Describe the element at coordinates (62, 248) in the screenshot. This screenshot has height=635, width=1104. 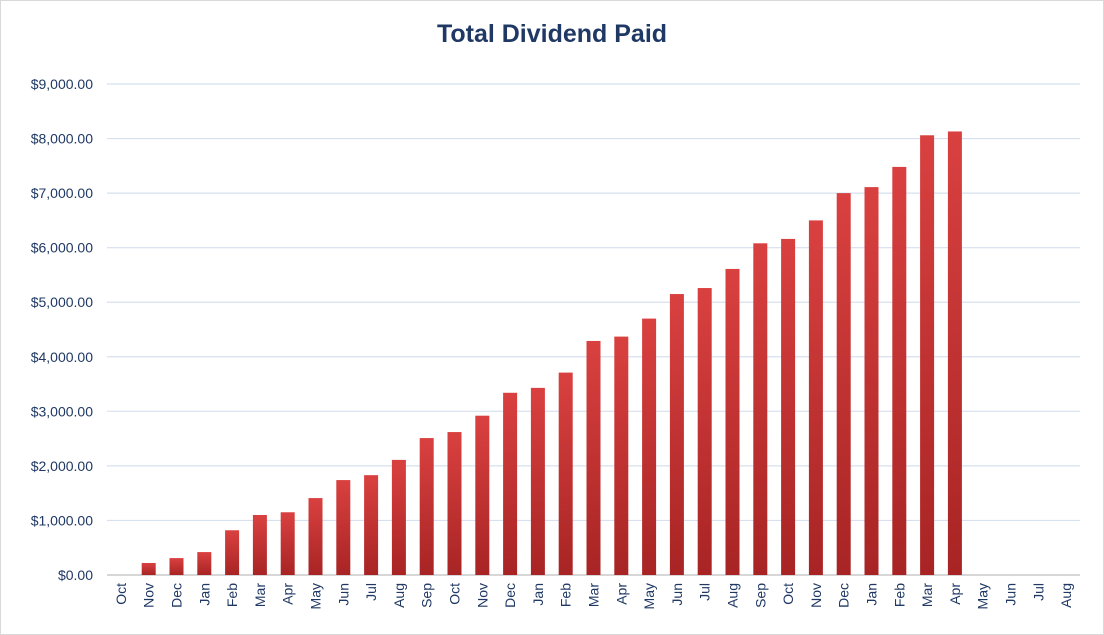
I see `y-tick-label: $6,000.00` at that location.